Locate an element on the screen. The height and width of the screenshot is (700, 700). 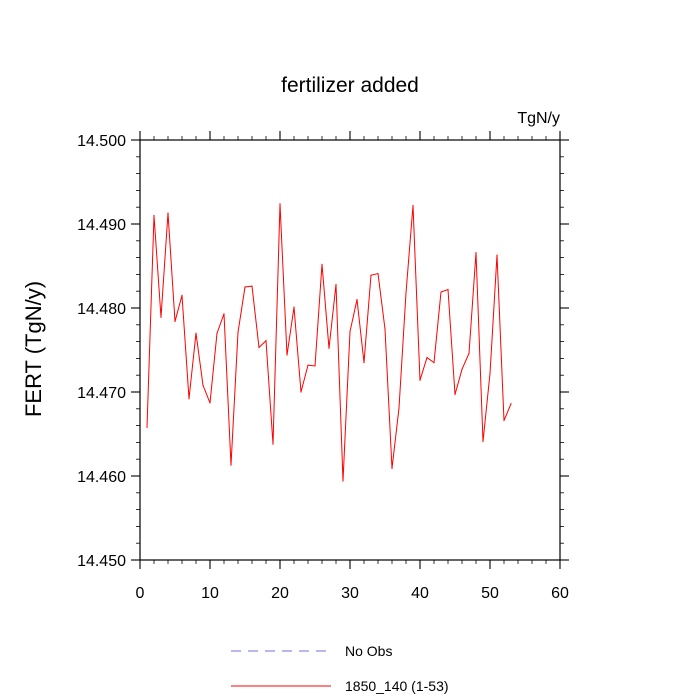
x-tick-label: 40 is located at coordinates (420, 593).